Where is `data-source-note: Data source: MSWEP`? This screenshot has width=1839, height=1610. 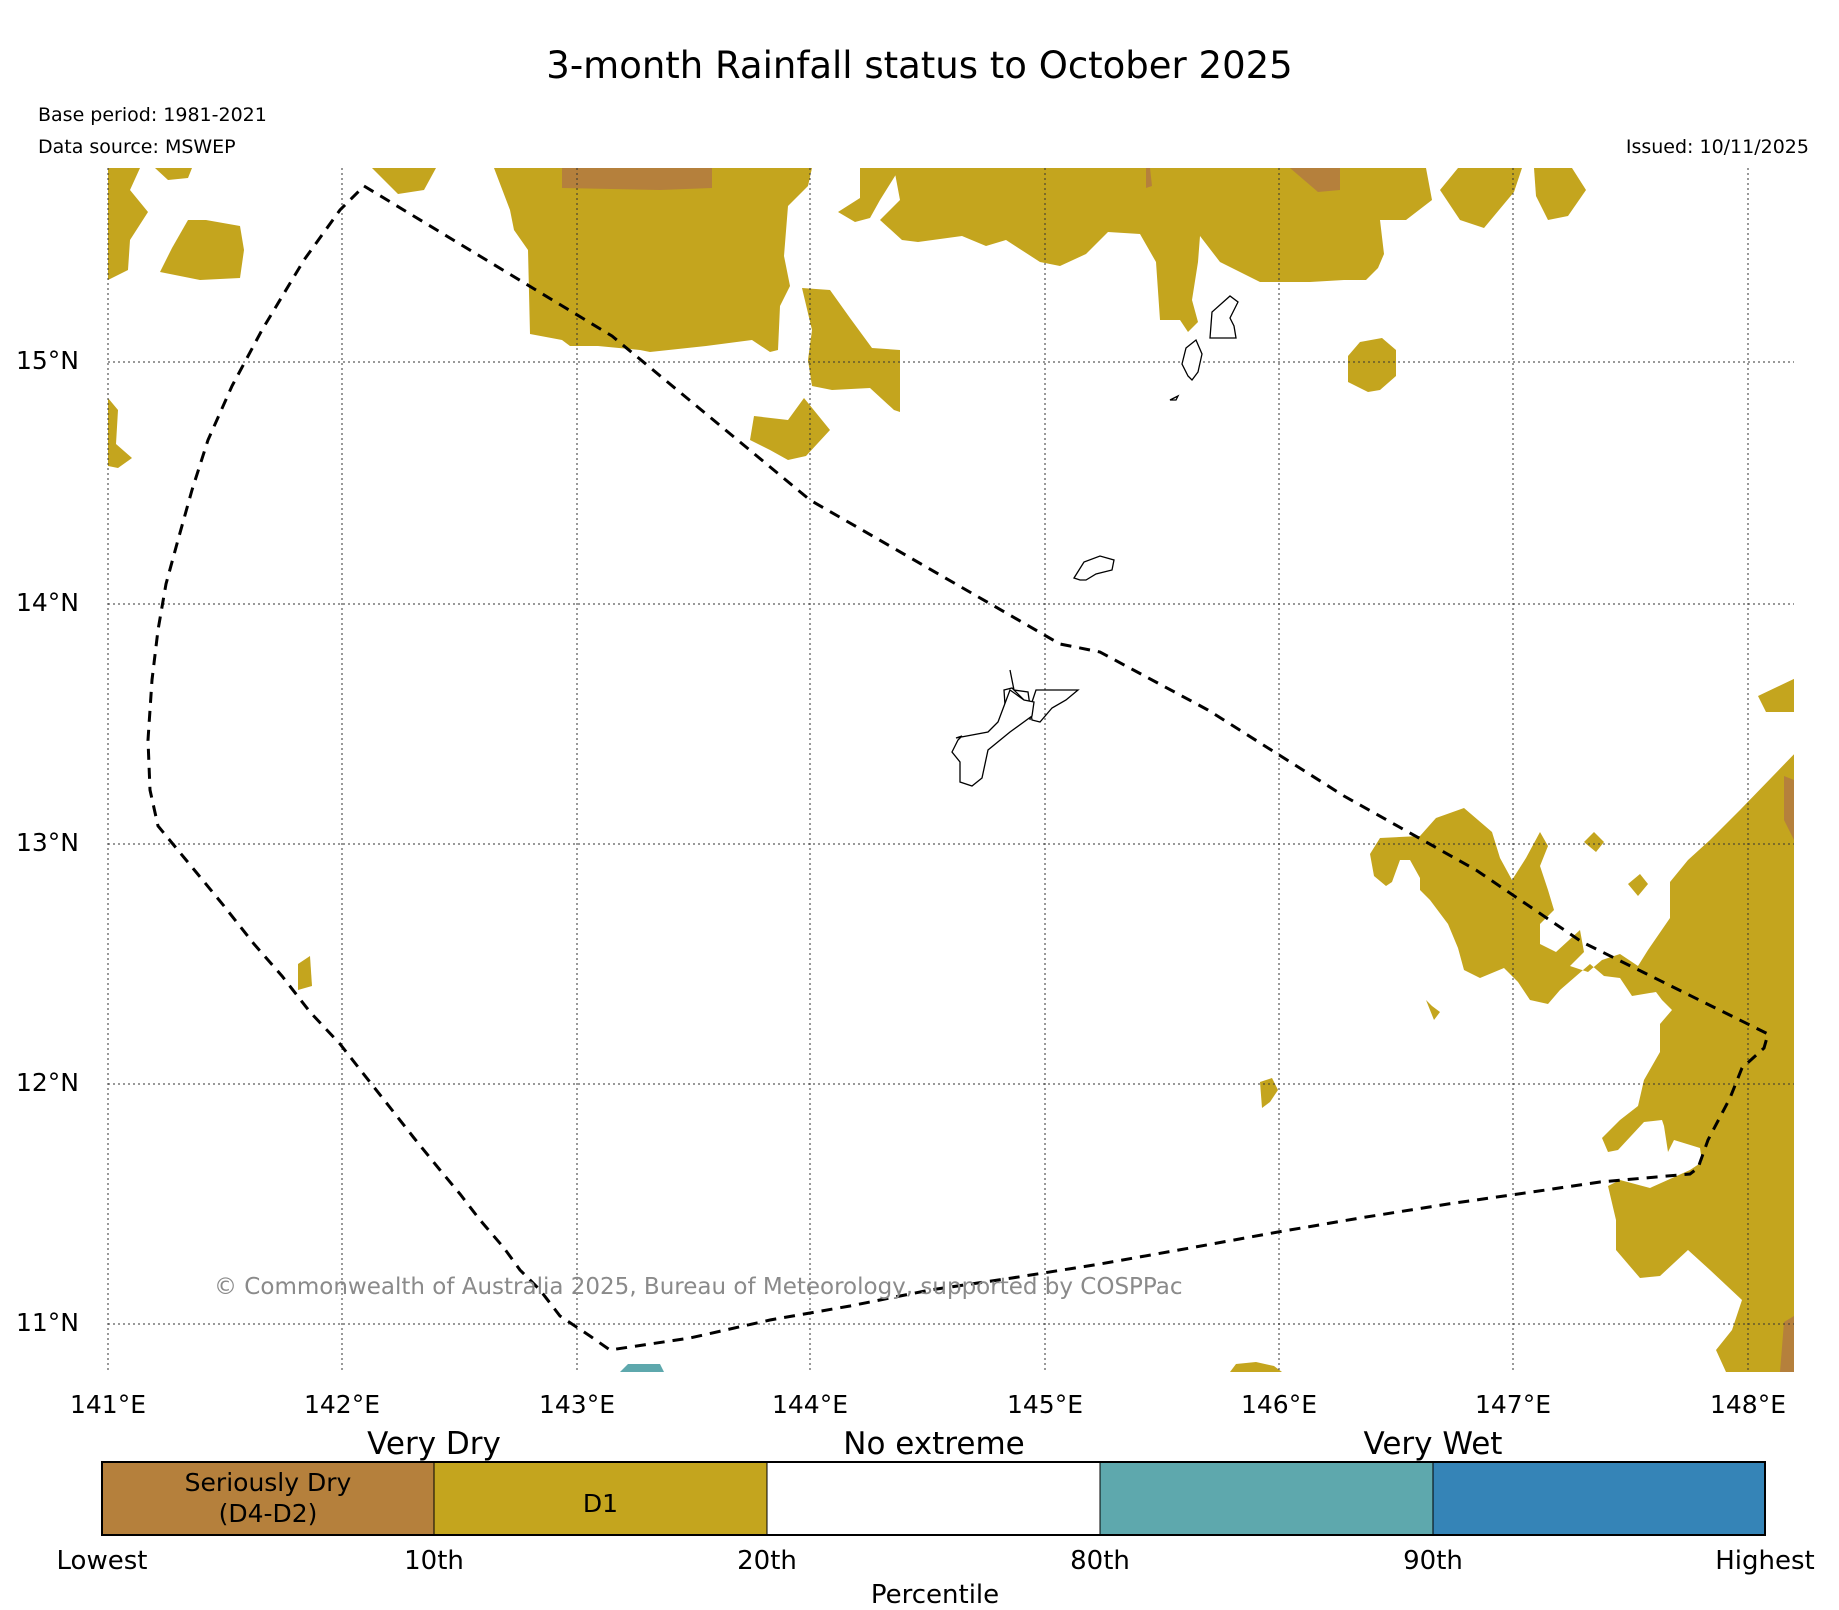
data-source-note: Data source: MSWEP is located at coordinates (137, 147).